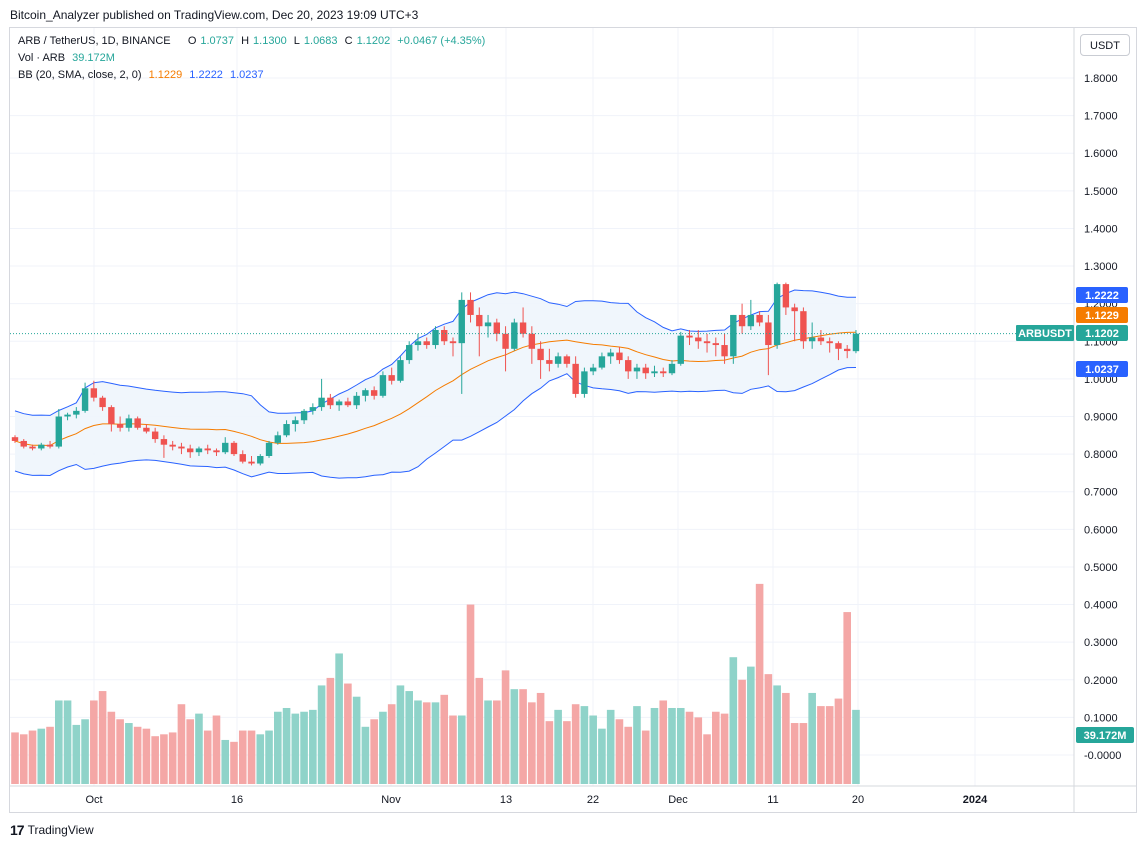 Image resolution: width=1147 pixels, height=848 pixels. What do you see at coordinates (1101, 530) in the screenshot?
I see `y-tick-label: 0.6000` at bounding box center [1101, 530].